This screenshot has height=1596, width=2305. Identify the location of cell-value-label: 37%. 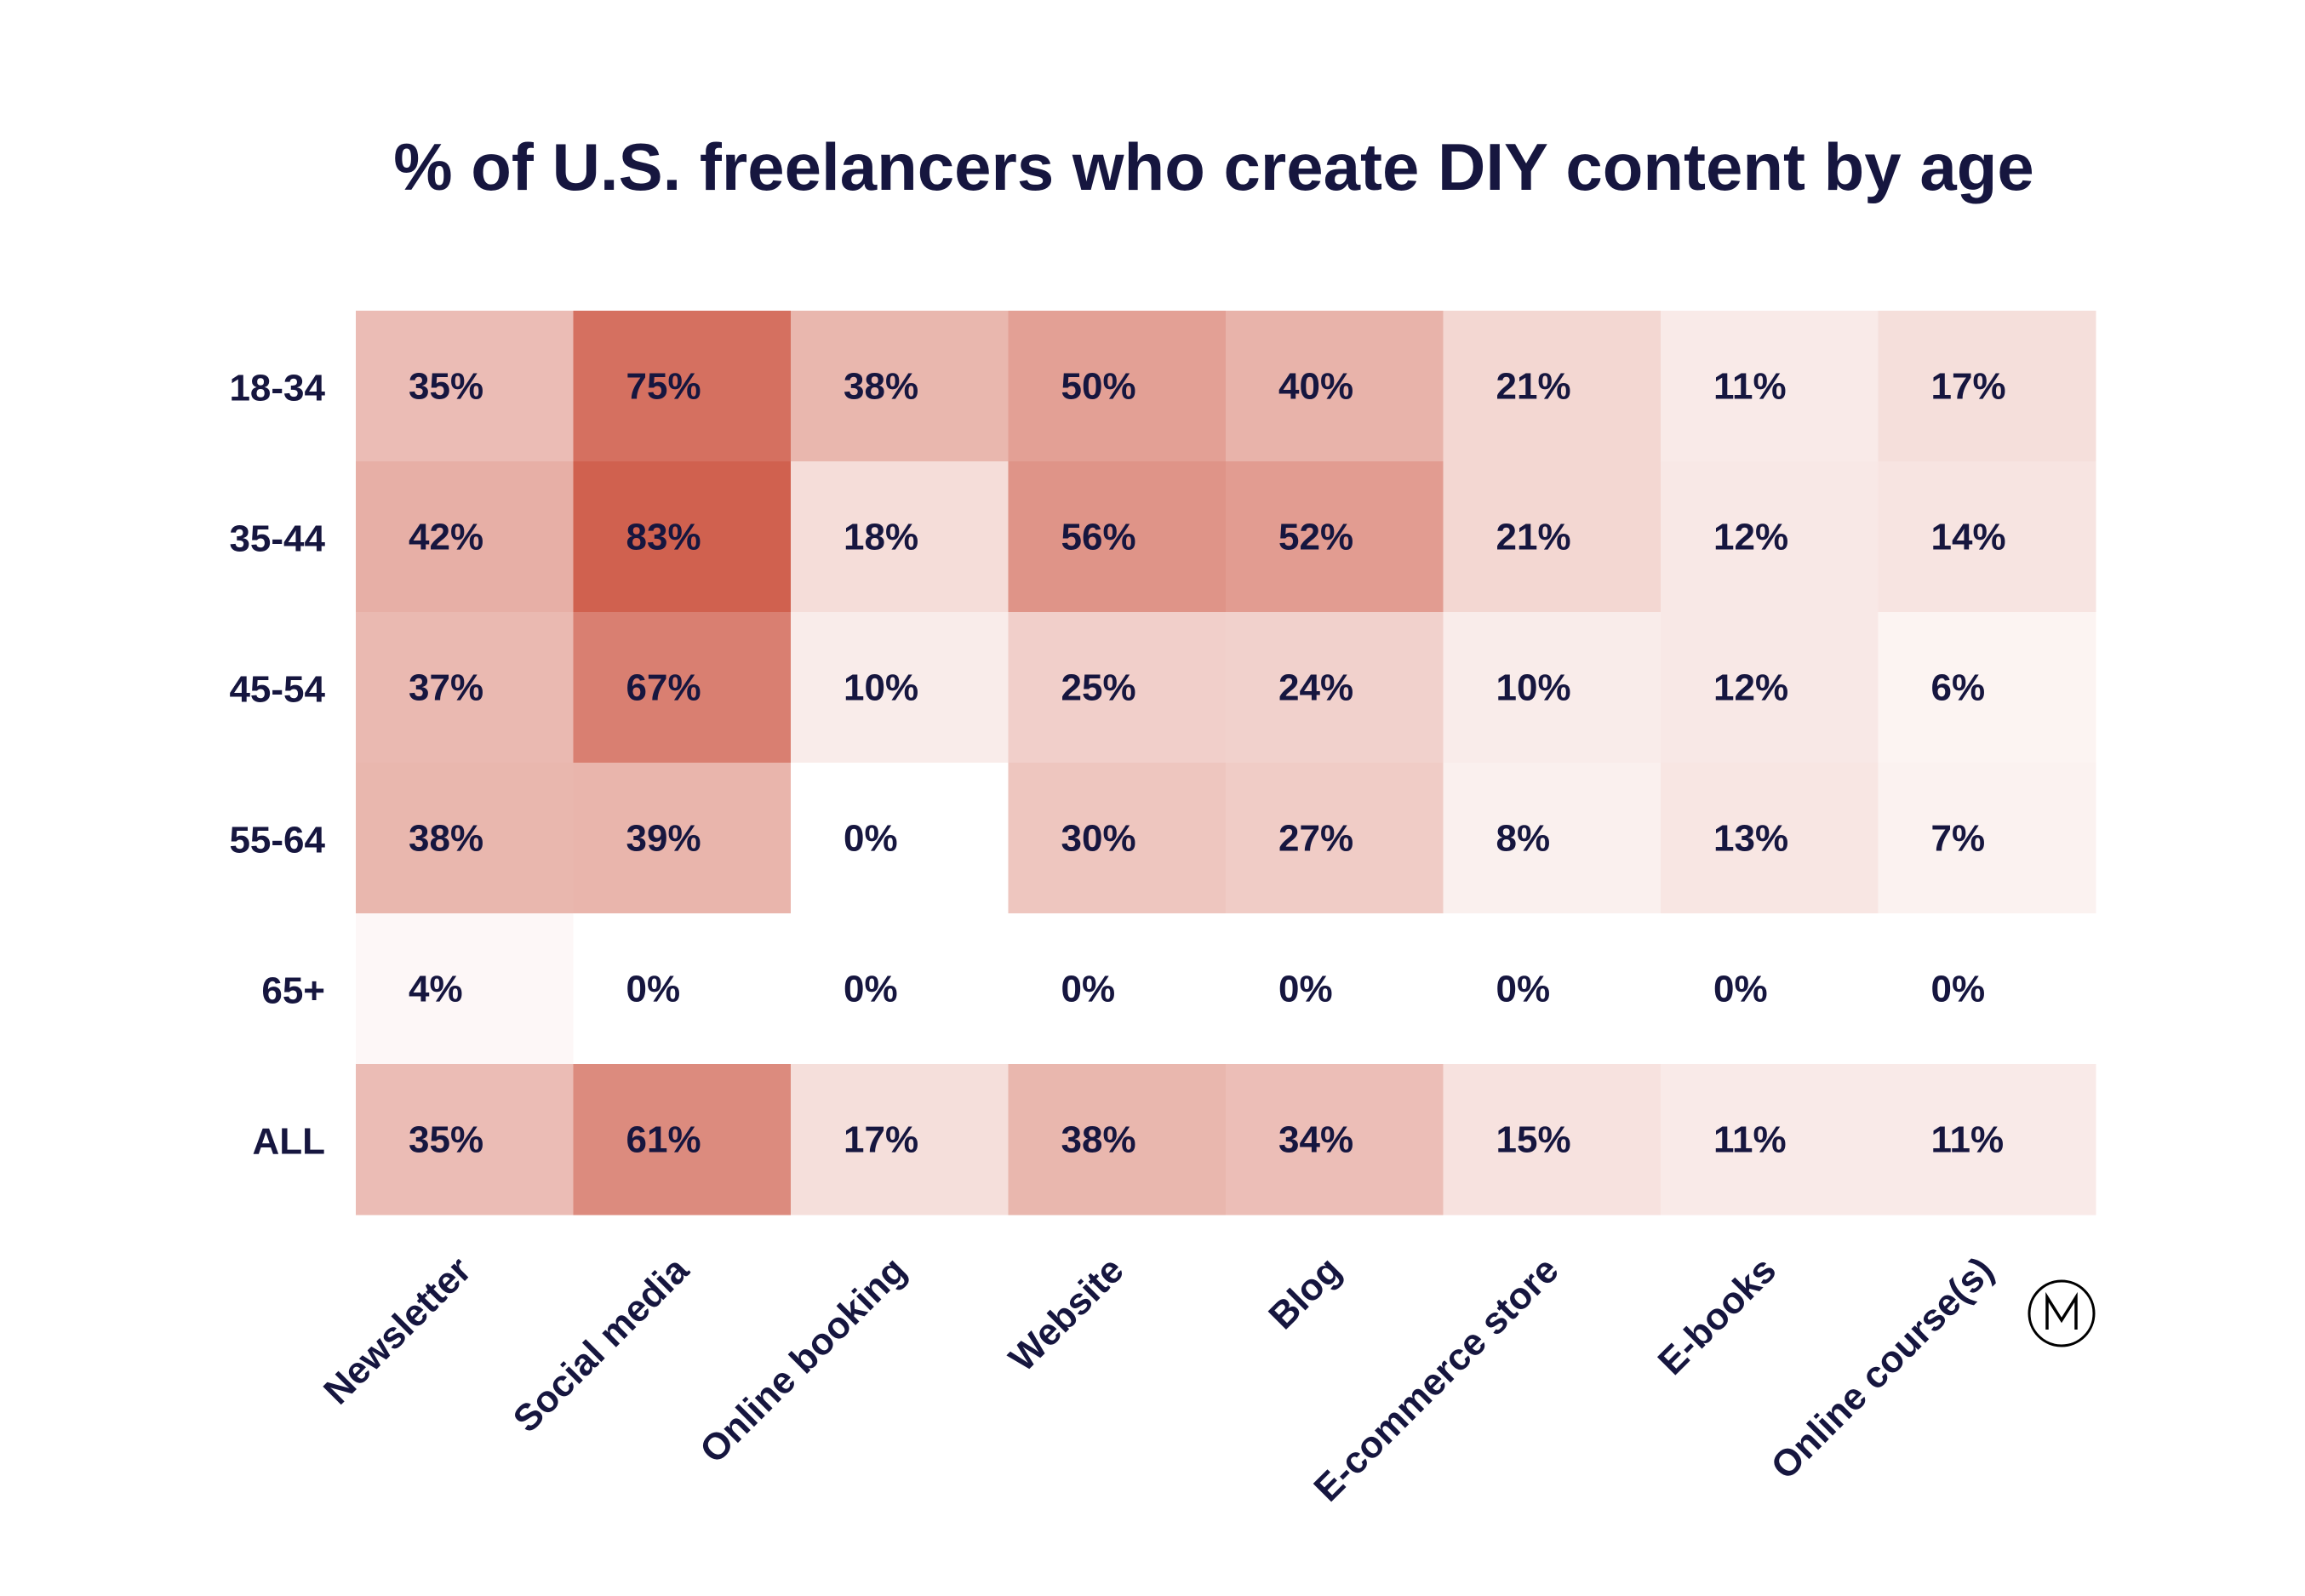
(446, 688).